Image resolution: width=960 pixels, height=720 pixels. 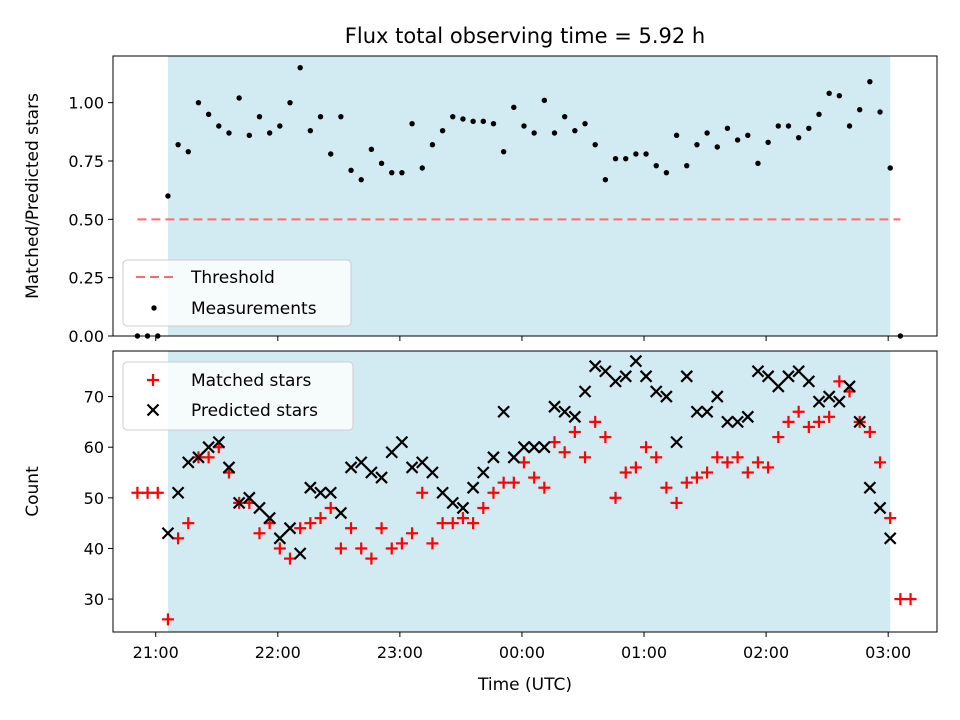 I want to click on legend-matched-label: Matched stars, so click(x=251, y=381).